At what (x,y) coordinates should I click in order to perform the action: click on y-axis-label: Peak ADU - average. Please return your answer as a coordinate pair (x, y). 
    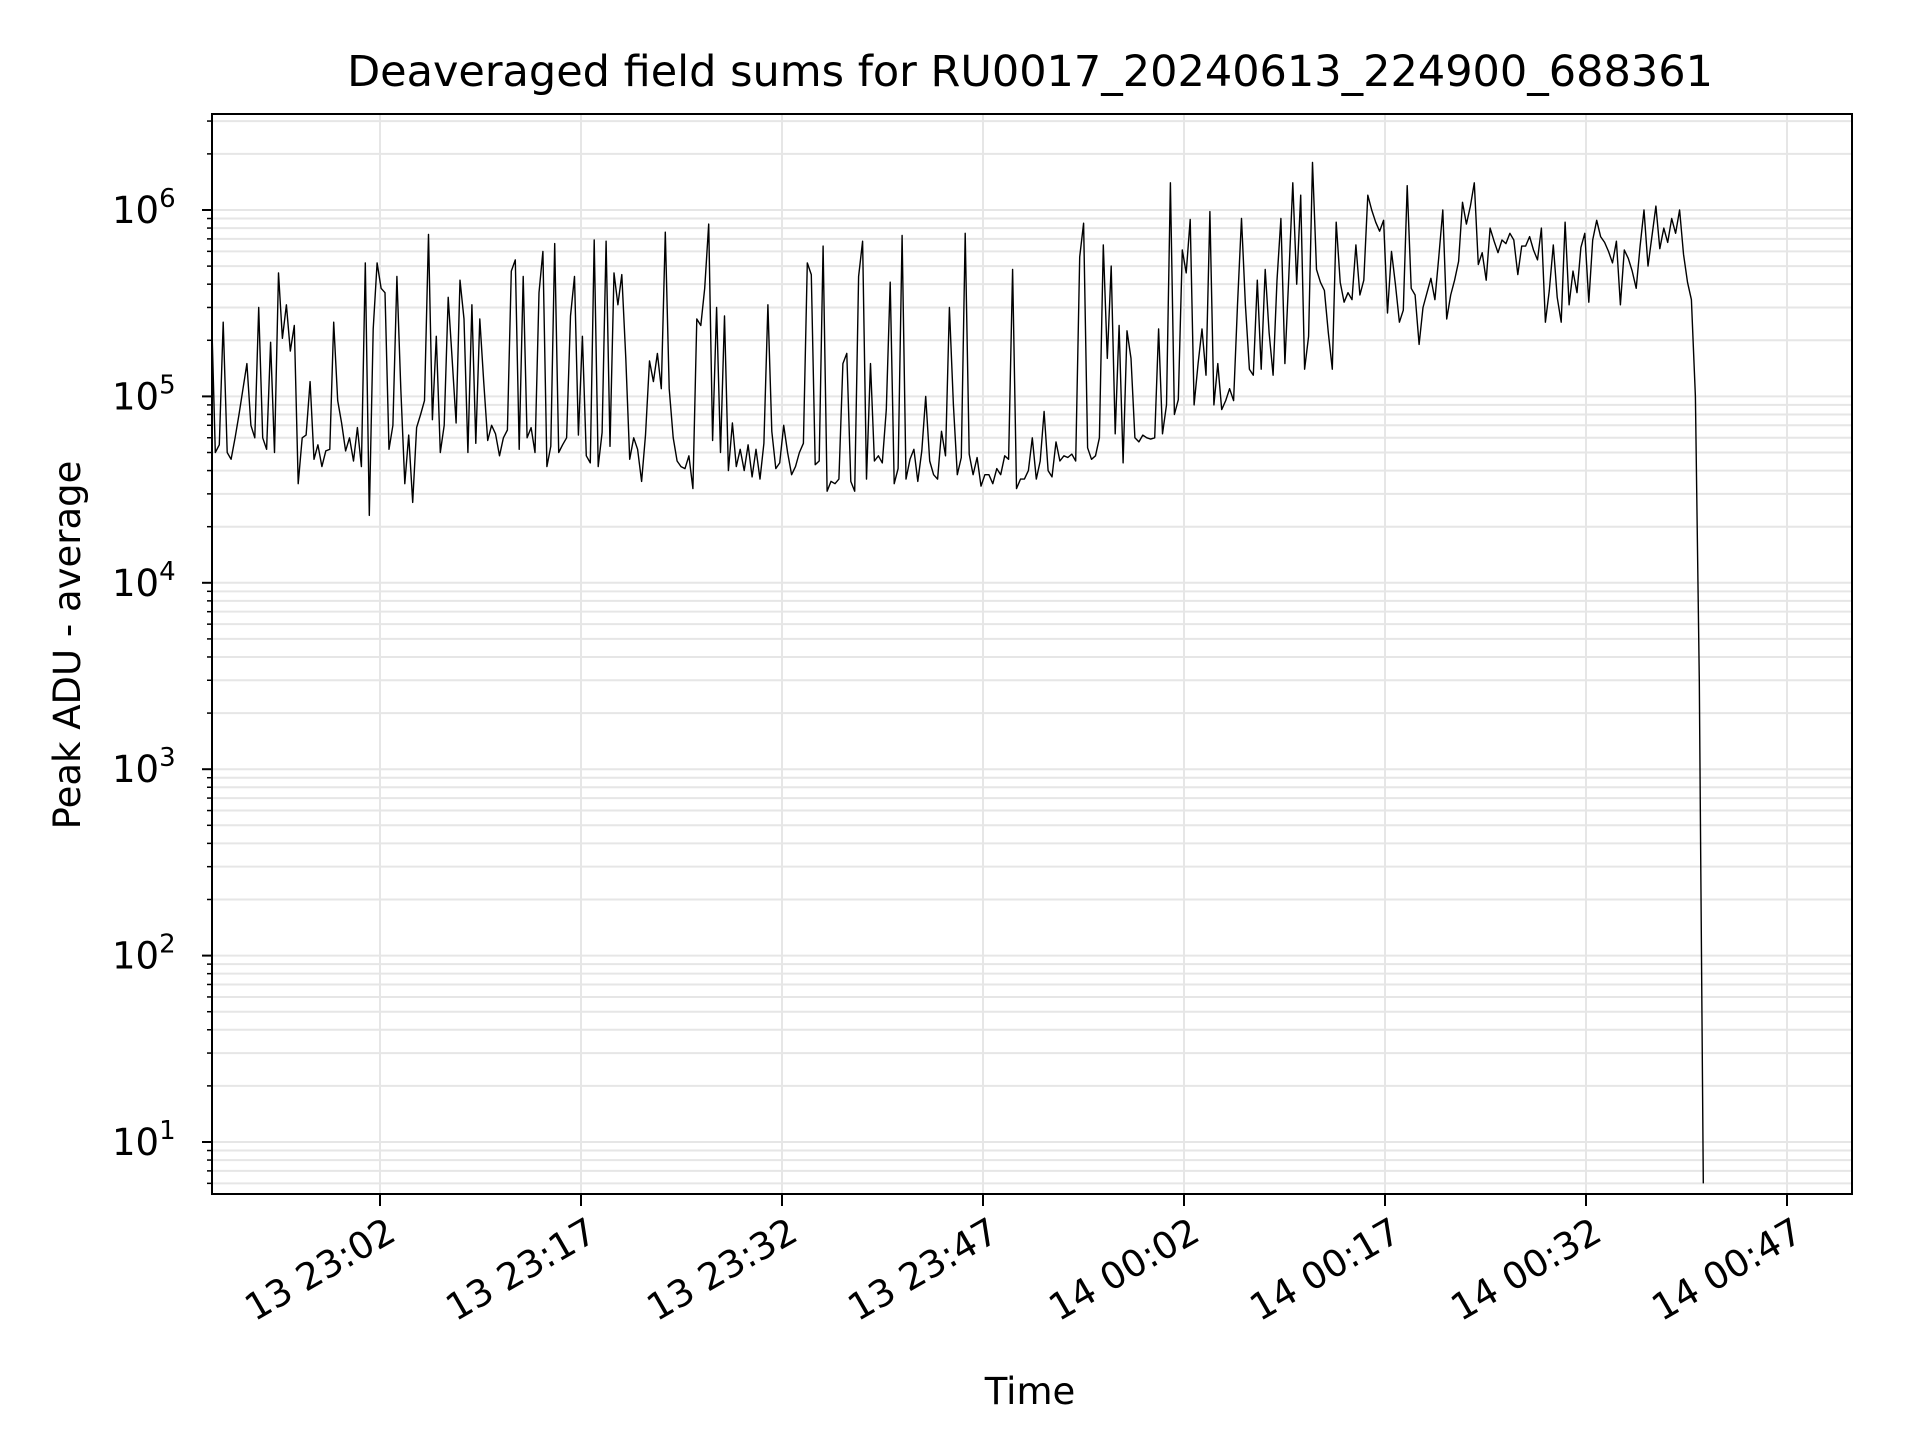
    Looking at the image, I should click on (67, 645).